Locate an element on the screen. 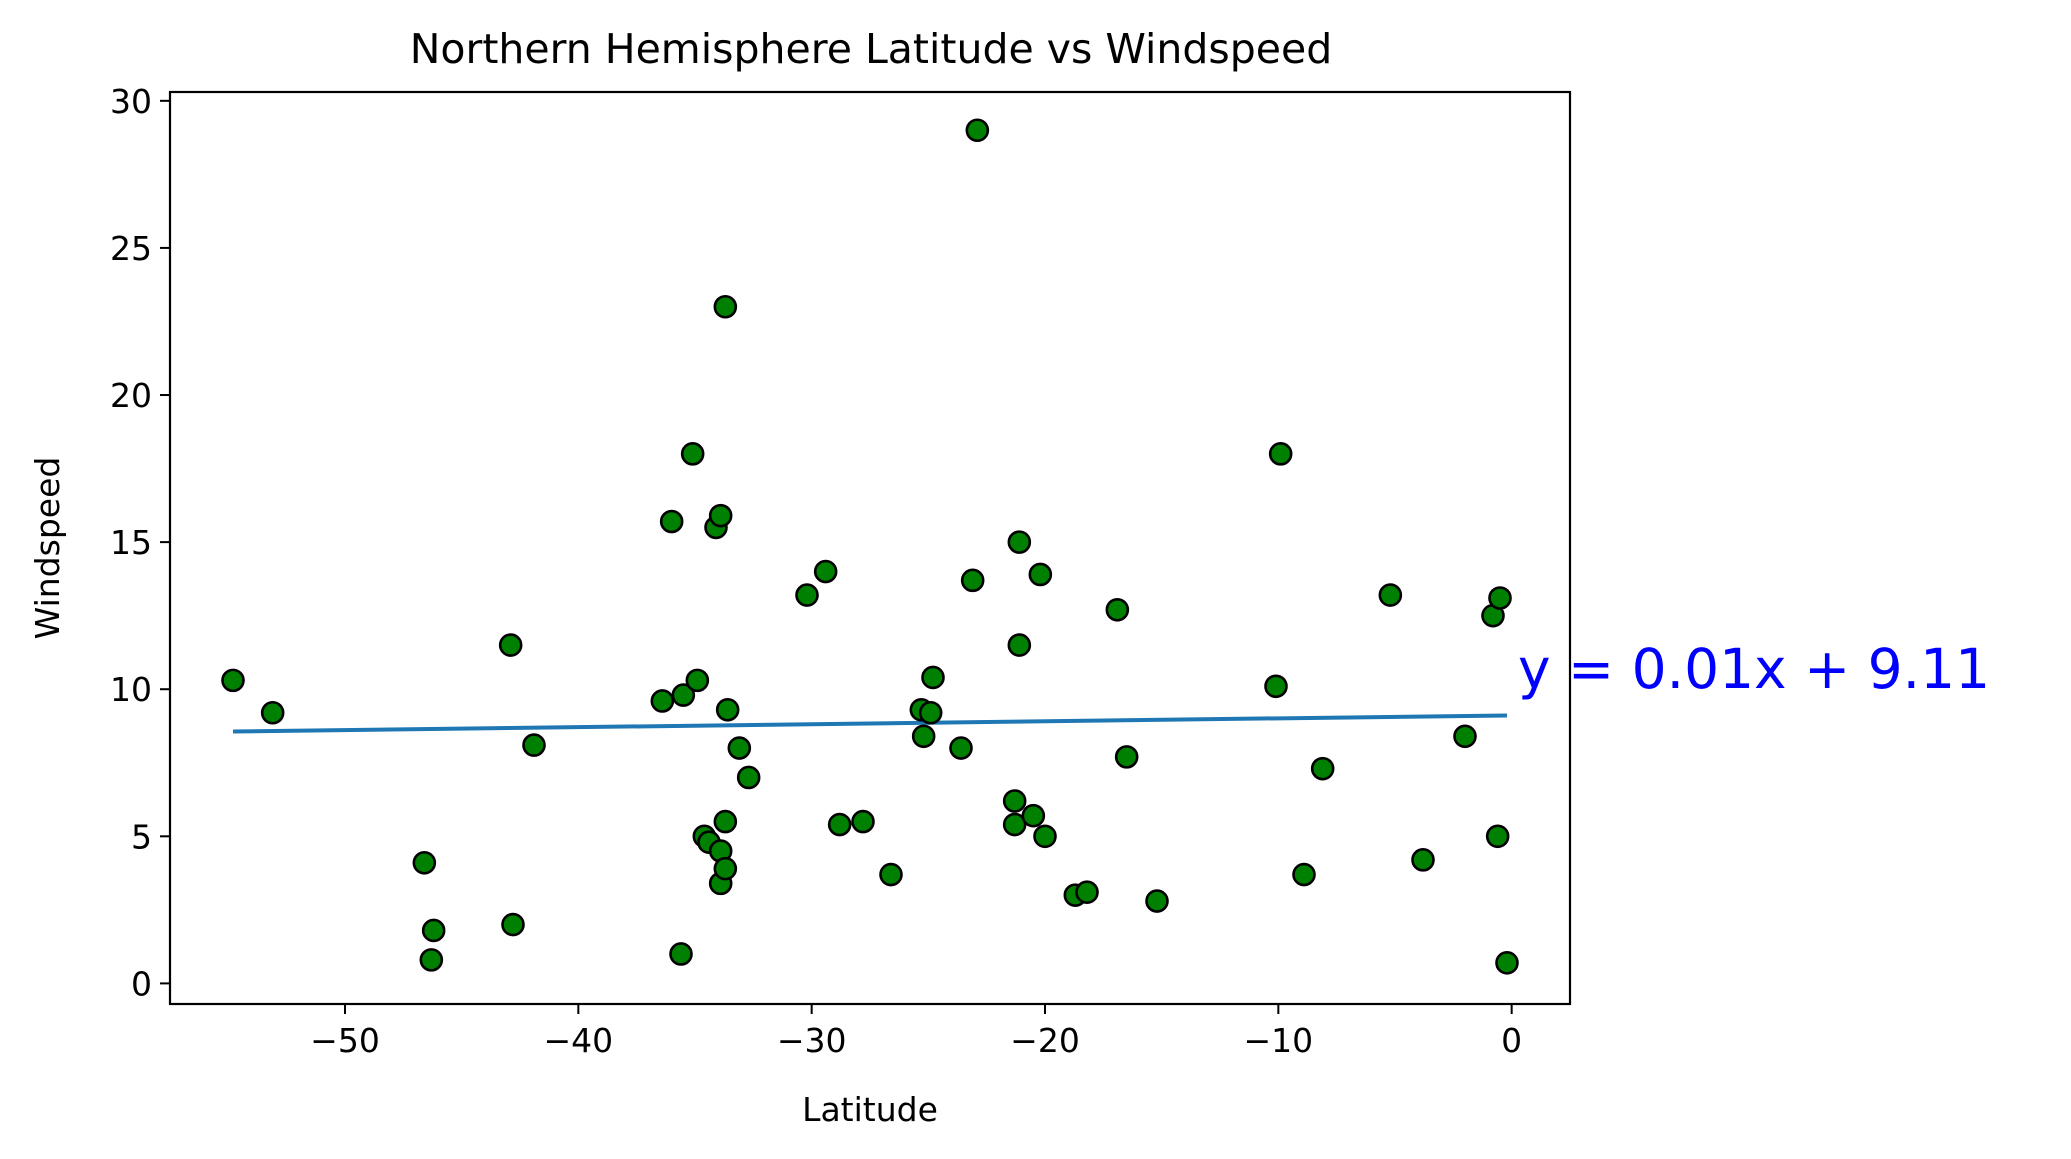 Image resolution: width=2071 pixels, height=1159 pixels. x-tick-label: −10 is located at coordinates (1279, 1040).